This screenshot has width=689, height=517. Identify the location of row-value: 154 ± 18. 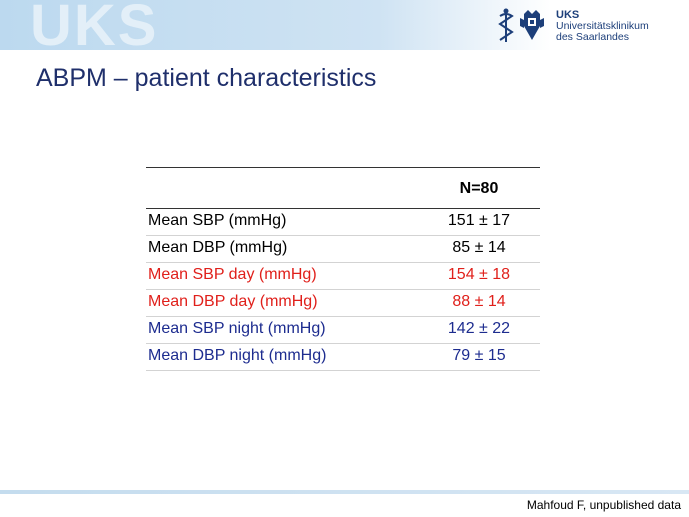
(479, 274).